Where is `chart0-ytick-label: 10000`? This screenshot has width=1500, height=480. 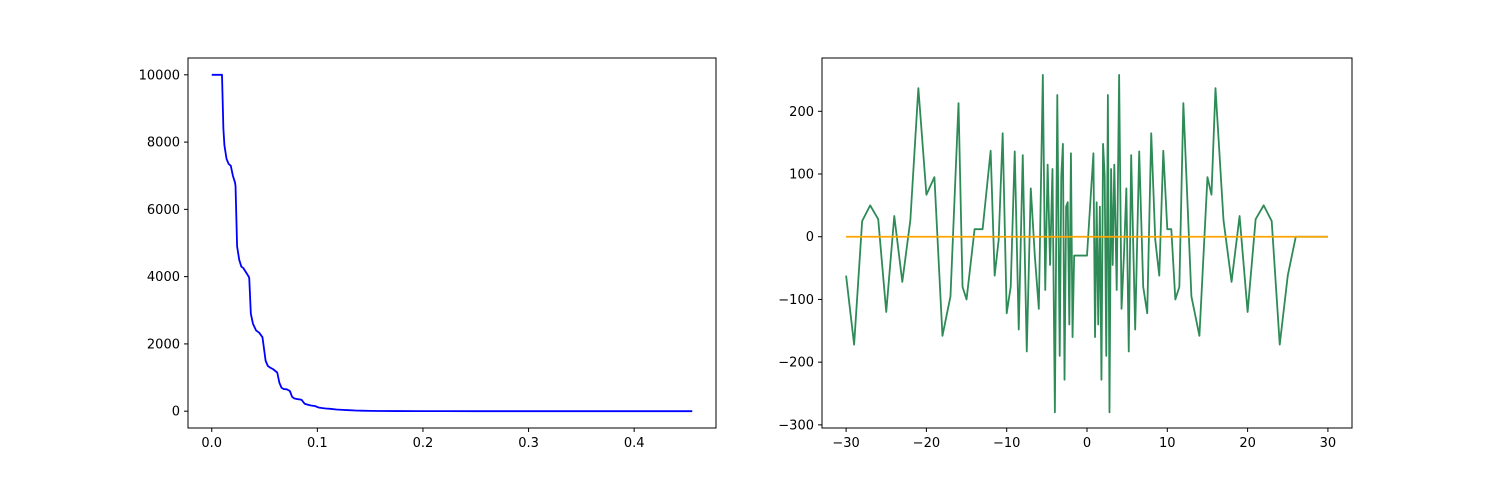
chart0-ytick-label: 10000 is located at coordinates (159, 75).